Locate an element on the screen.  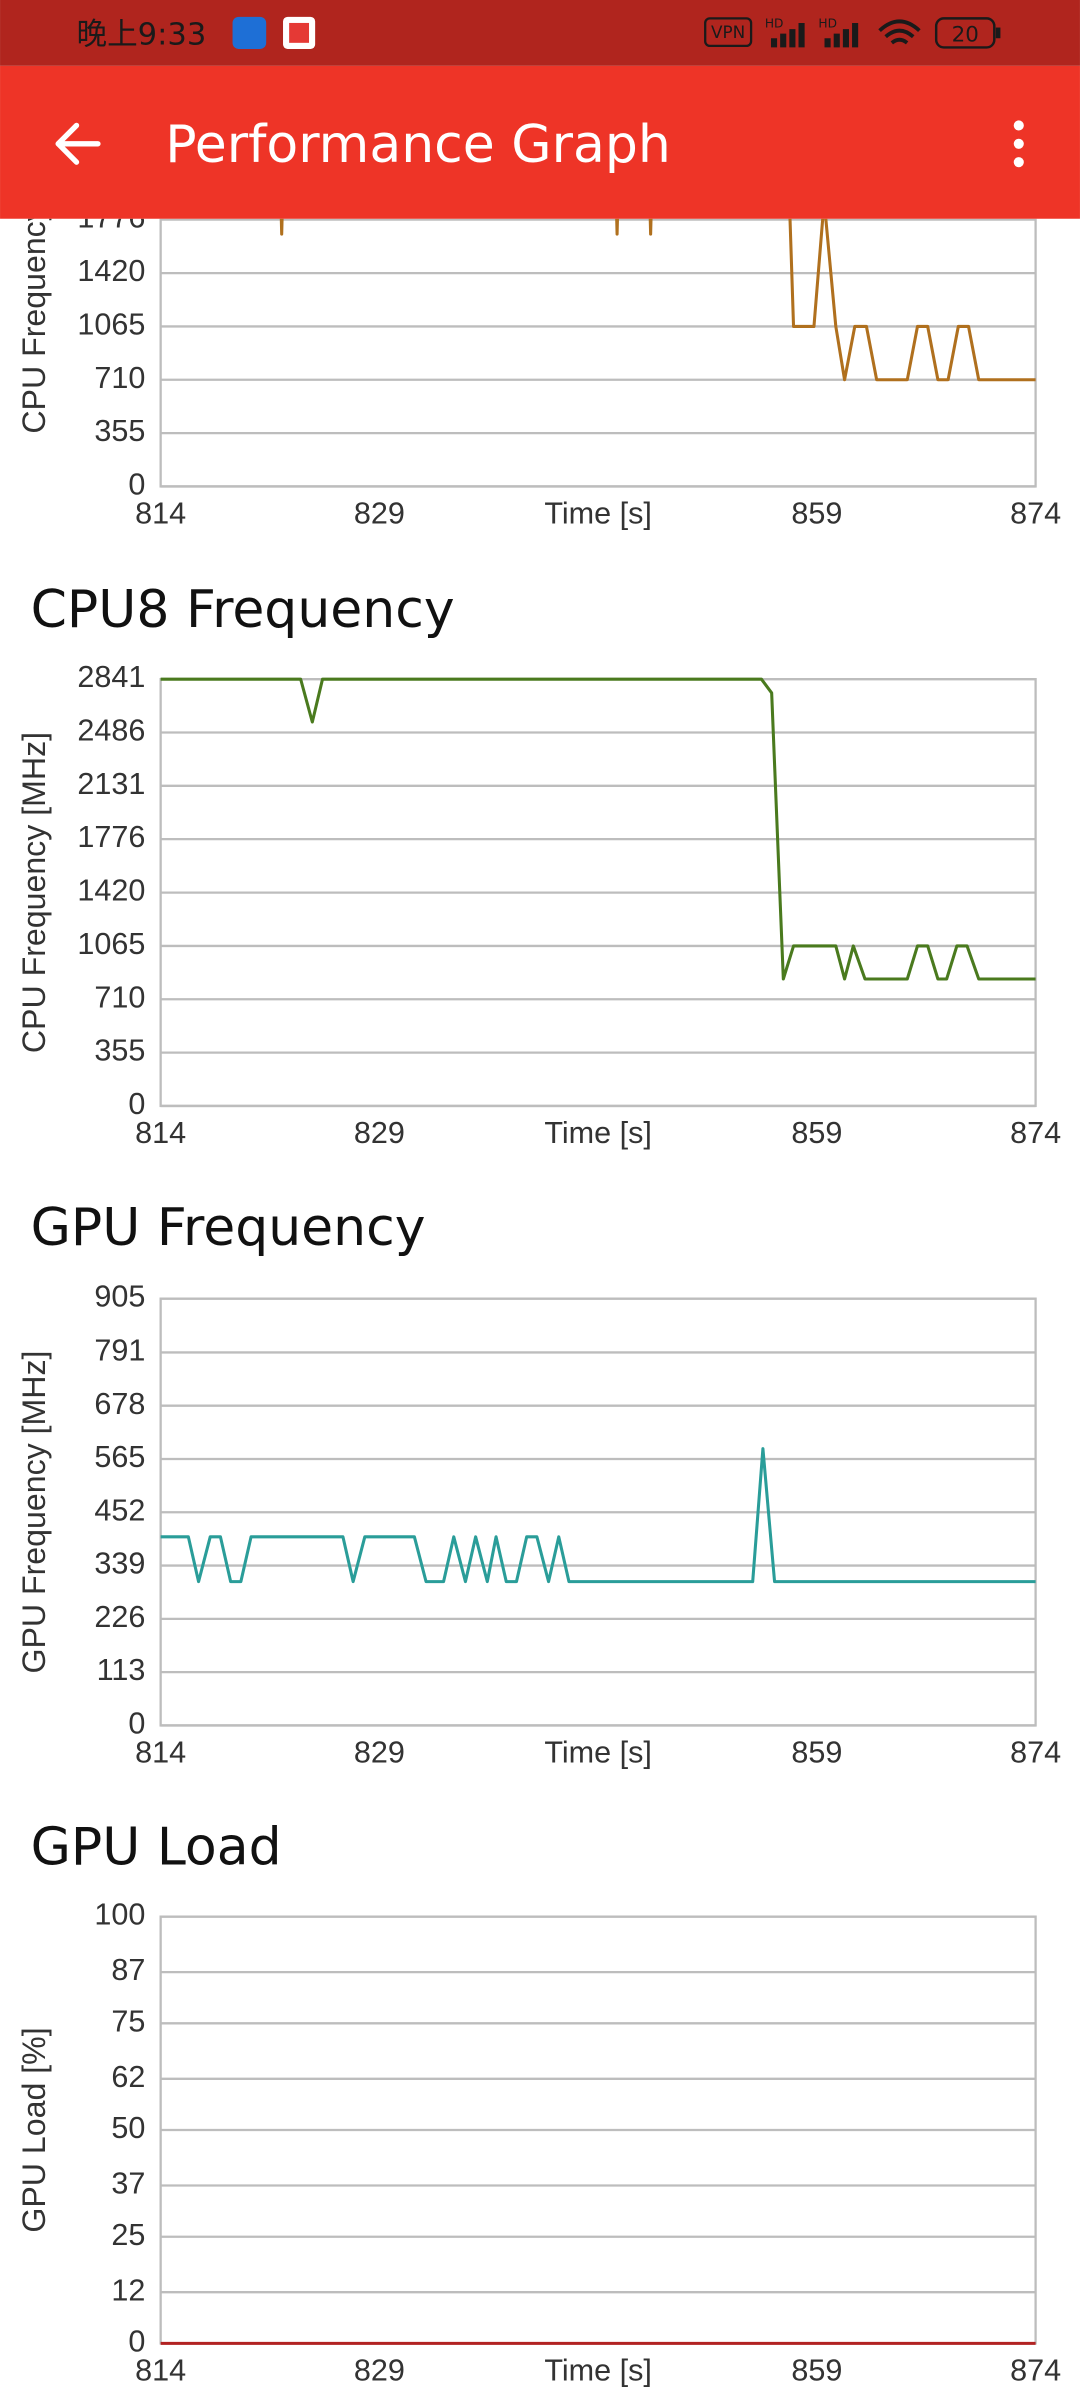
y-tick-label: 113 is located at coordinates (121, 1670).